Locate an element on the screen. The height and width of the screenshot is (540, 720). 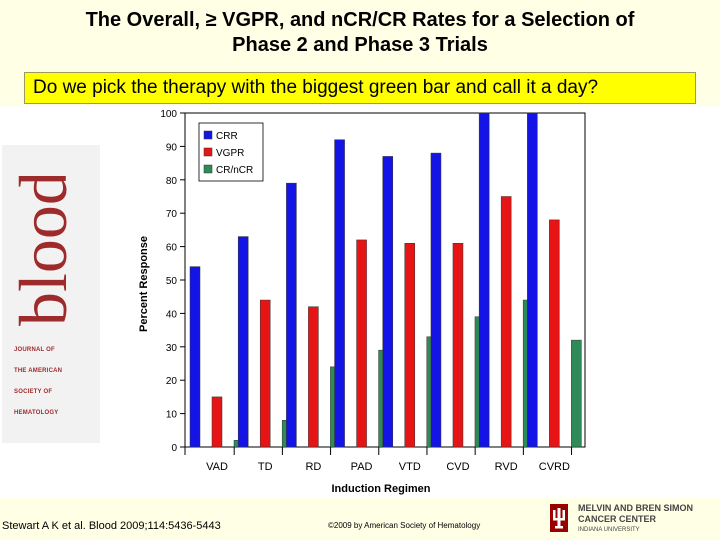
x-tick-label: RD is located at coordinates (313, 467).